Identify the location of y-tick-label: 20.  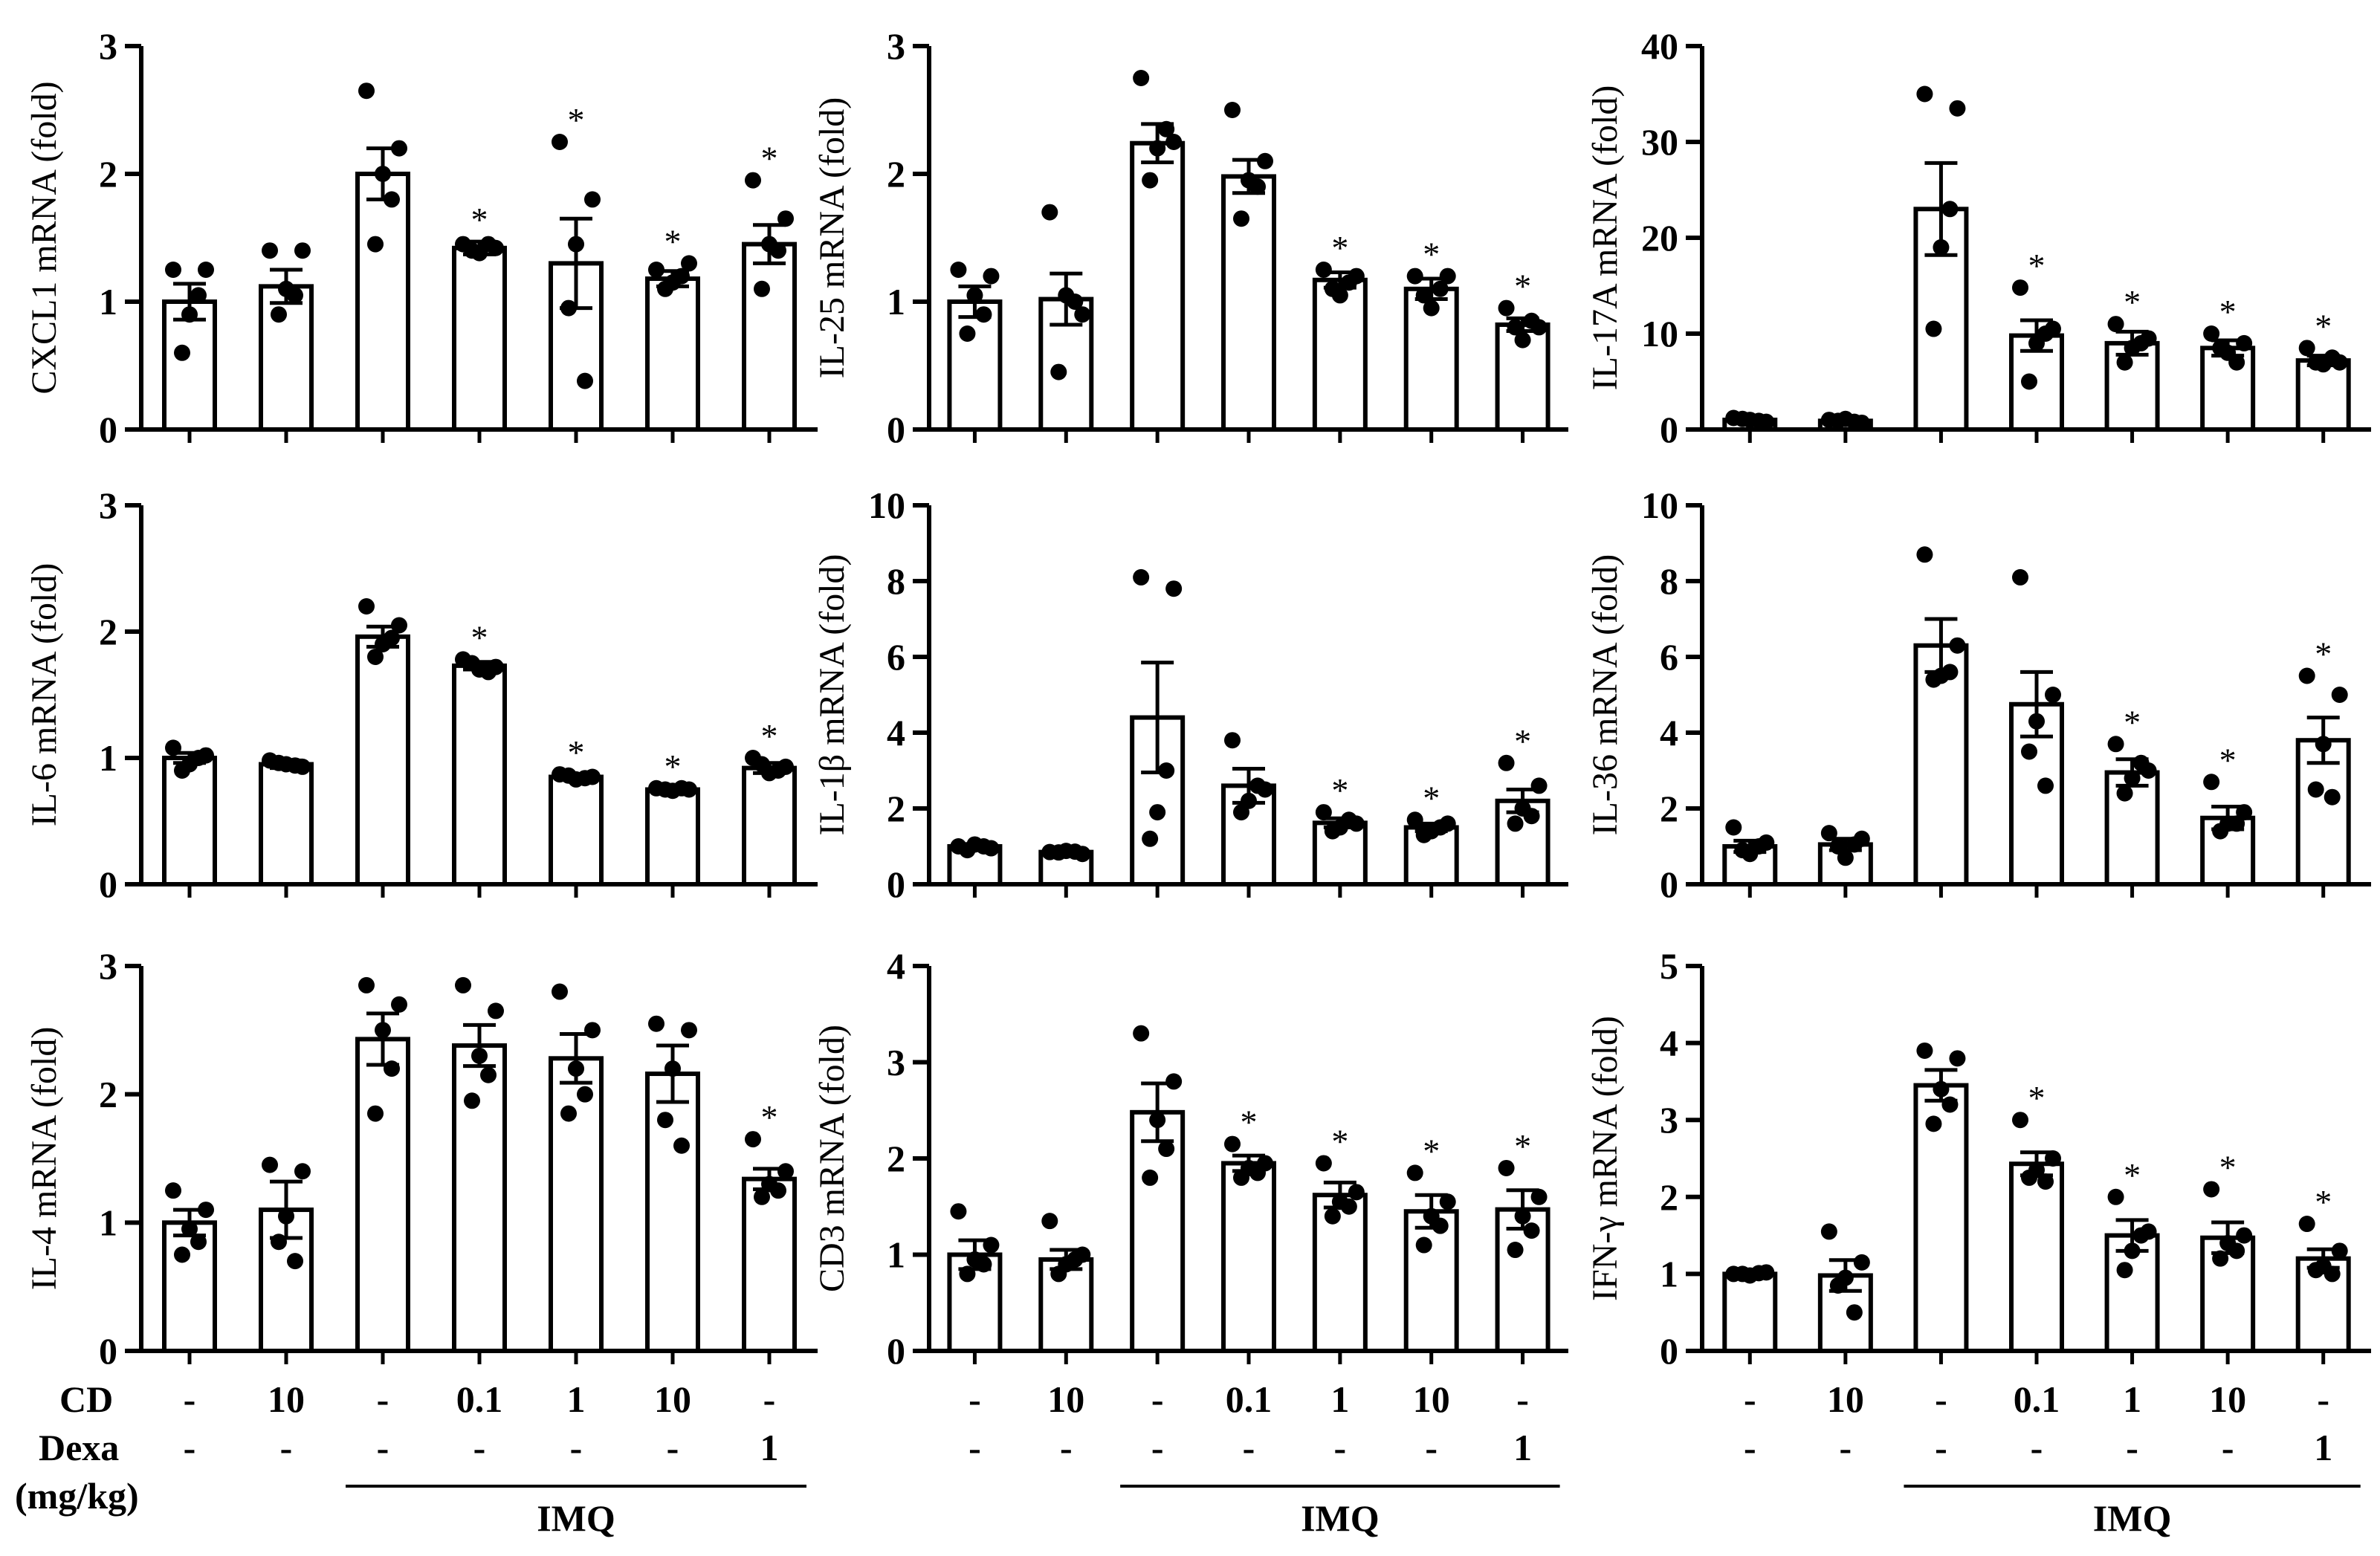
(1660, 238).